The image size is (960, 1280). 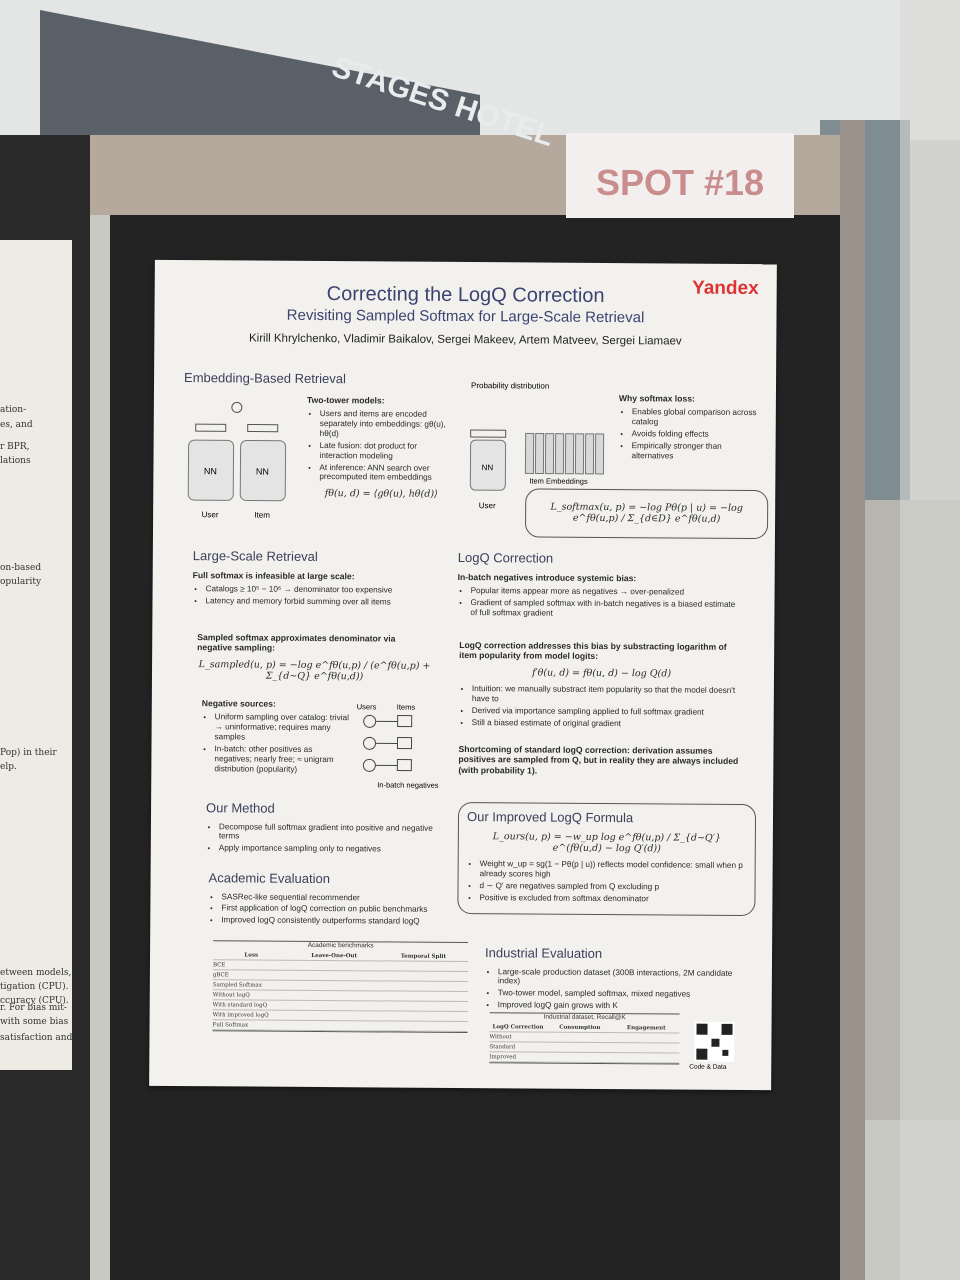 What do you see at coordinates (558, 480) in the screenshot?
I see `item-embeddings-label: Item Embeddings` at bounding box center [558, 480].